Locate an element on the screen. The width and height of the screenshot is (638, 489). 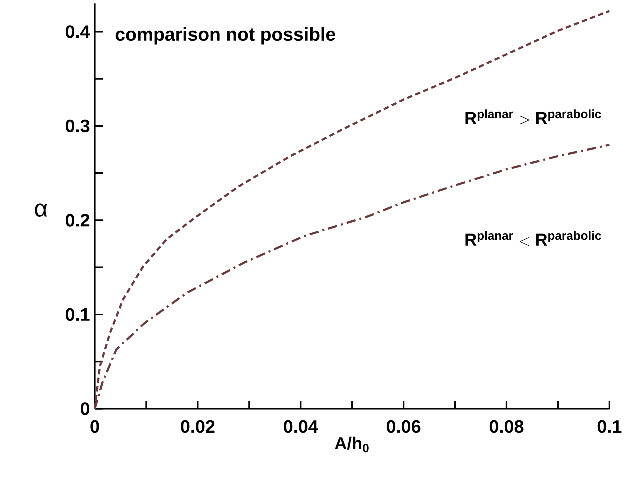
y-tick-label: 0.3 is located at coordinates (78, 126).